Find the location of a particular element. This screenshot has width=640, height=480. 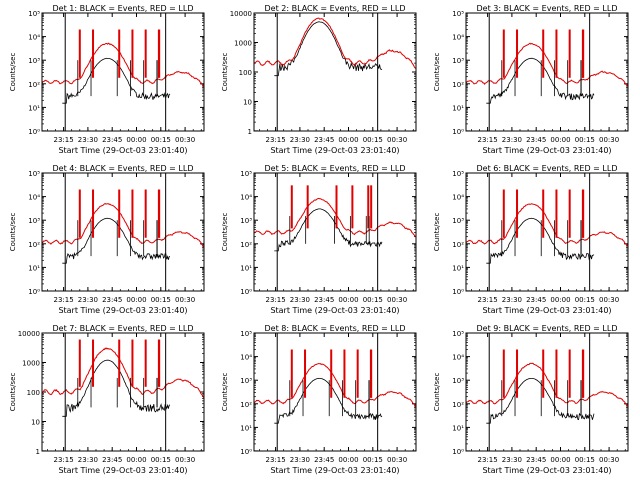

panel-title: Det 4: BLACK = Events, RED = LLD is located at coordinates (123, 168).